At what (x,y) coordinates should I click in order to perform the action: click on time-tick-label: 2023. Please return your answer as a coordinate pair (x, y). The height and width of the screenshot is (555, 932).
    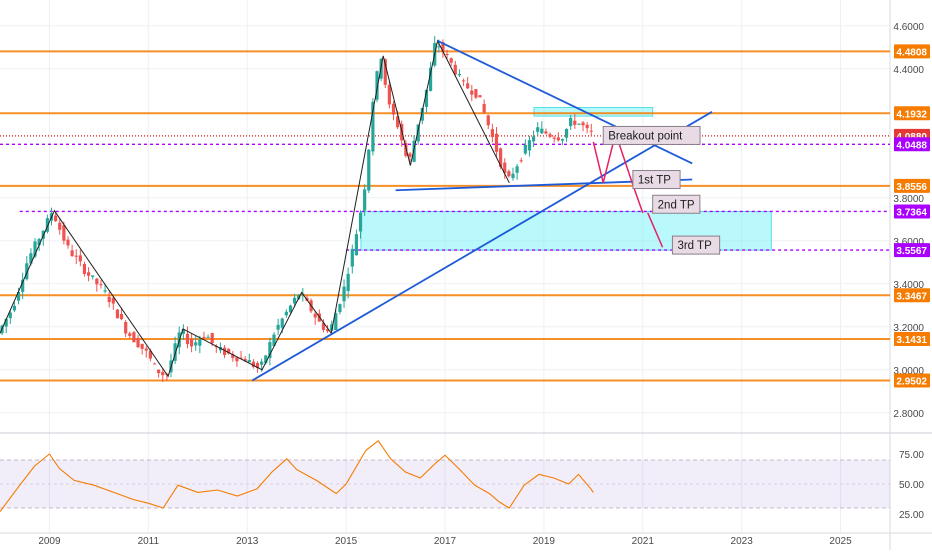
    Looking at the image, I should click on (742, 541).